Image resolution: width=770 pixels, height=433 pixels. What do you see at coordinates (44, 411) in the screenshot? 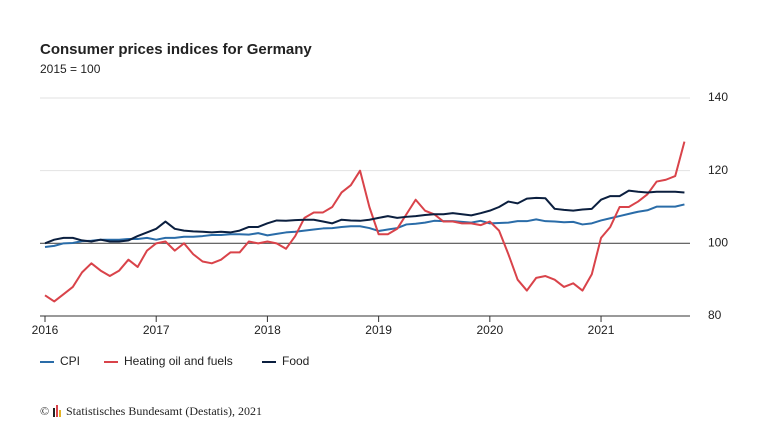
I see `copyright: ©` at bounding box center [44, 411].